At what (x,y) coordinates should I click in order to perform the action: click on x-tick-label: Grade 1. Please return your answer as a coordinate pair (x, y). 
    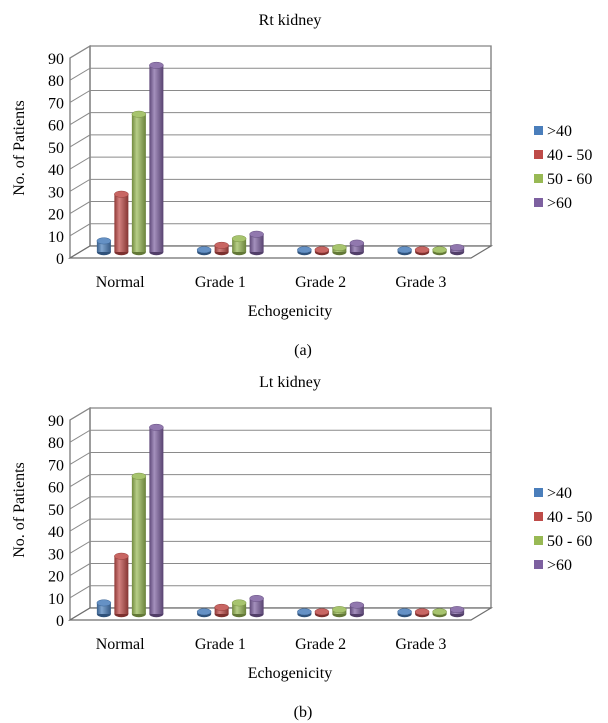
    Looking at the image, I should click on (220, 282).